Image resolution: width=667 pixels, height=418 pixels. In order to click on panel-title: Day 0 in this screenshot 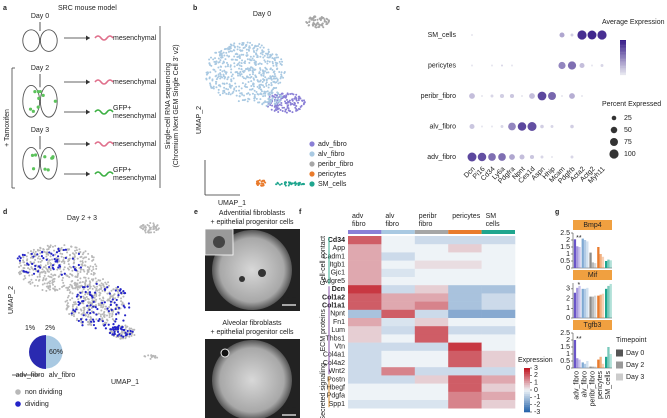, I will do `click(262, 14)`.